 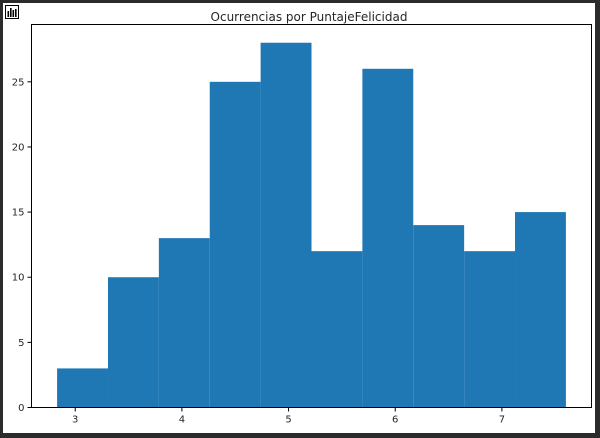 I want to click on y-tick-label: 5, so click(x=21, y=343).